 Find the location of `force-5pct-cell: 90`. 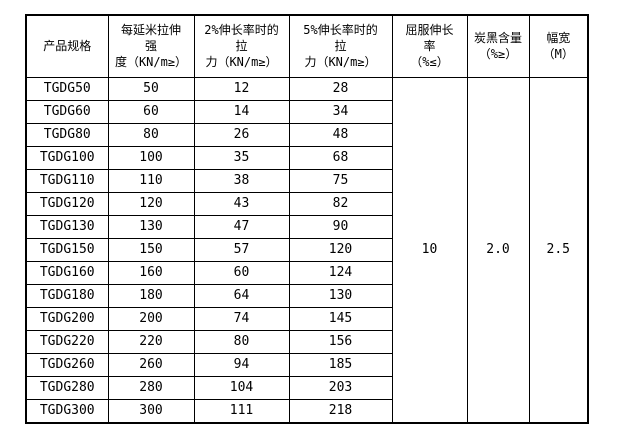

force-5pct-cell: 90 is located at coordinates (340, 226).